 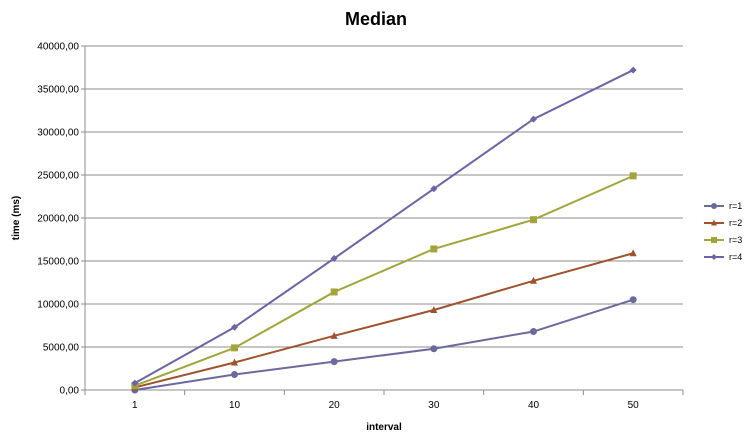 What do you see at coordinates (434, 405) in the screenshot?
I see `x-tick-label: 30` at bounding box center [434, 405].